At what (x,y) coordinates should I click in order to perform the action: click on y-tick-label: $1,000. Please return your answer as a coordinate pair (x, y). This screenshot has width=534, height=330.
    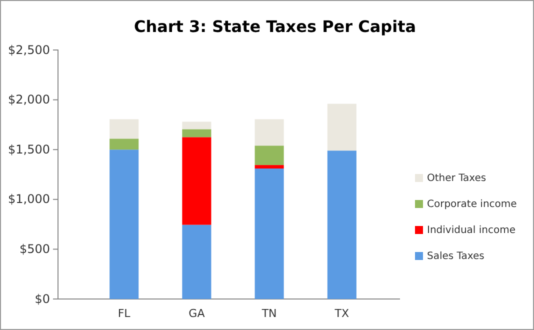
    Looking at the image, I should click on (29, 199).